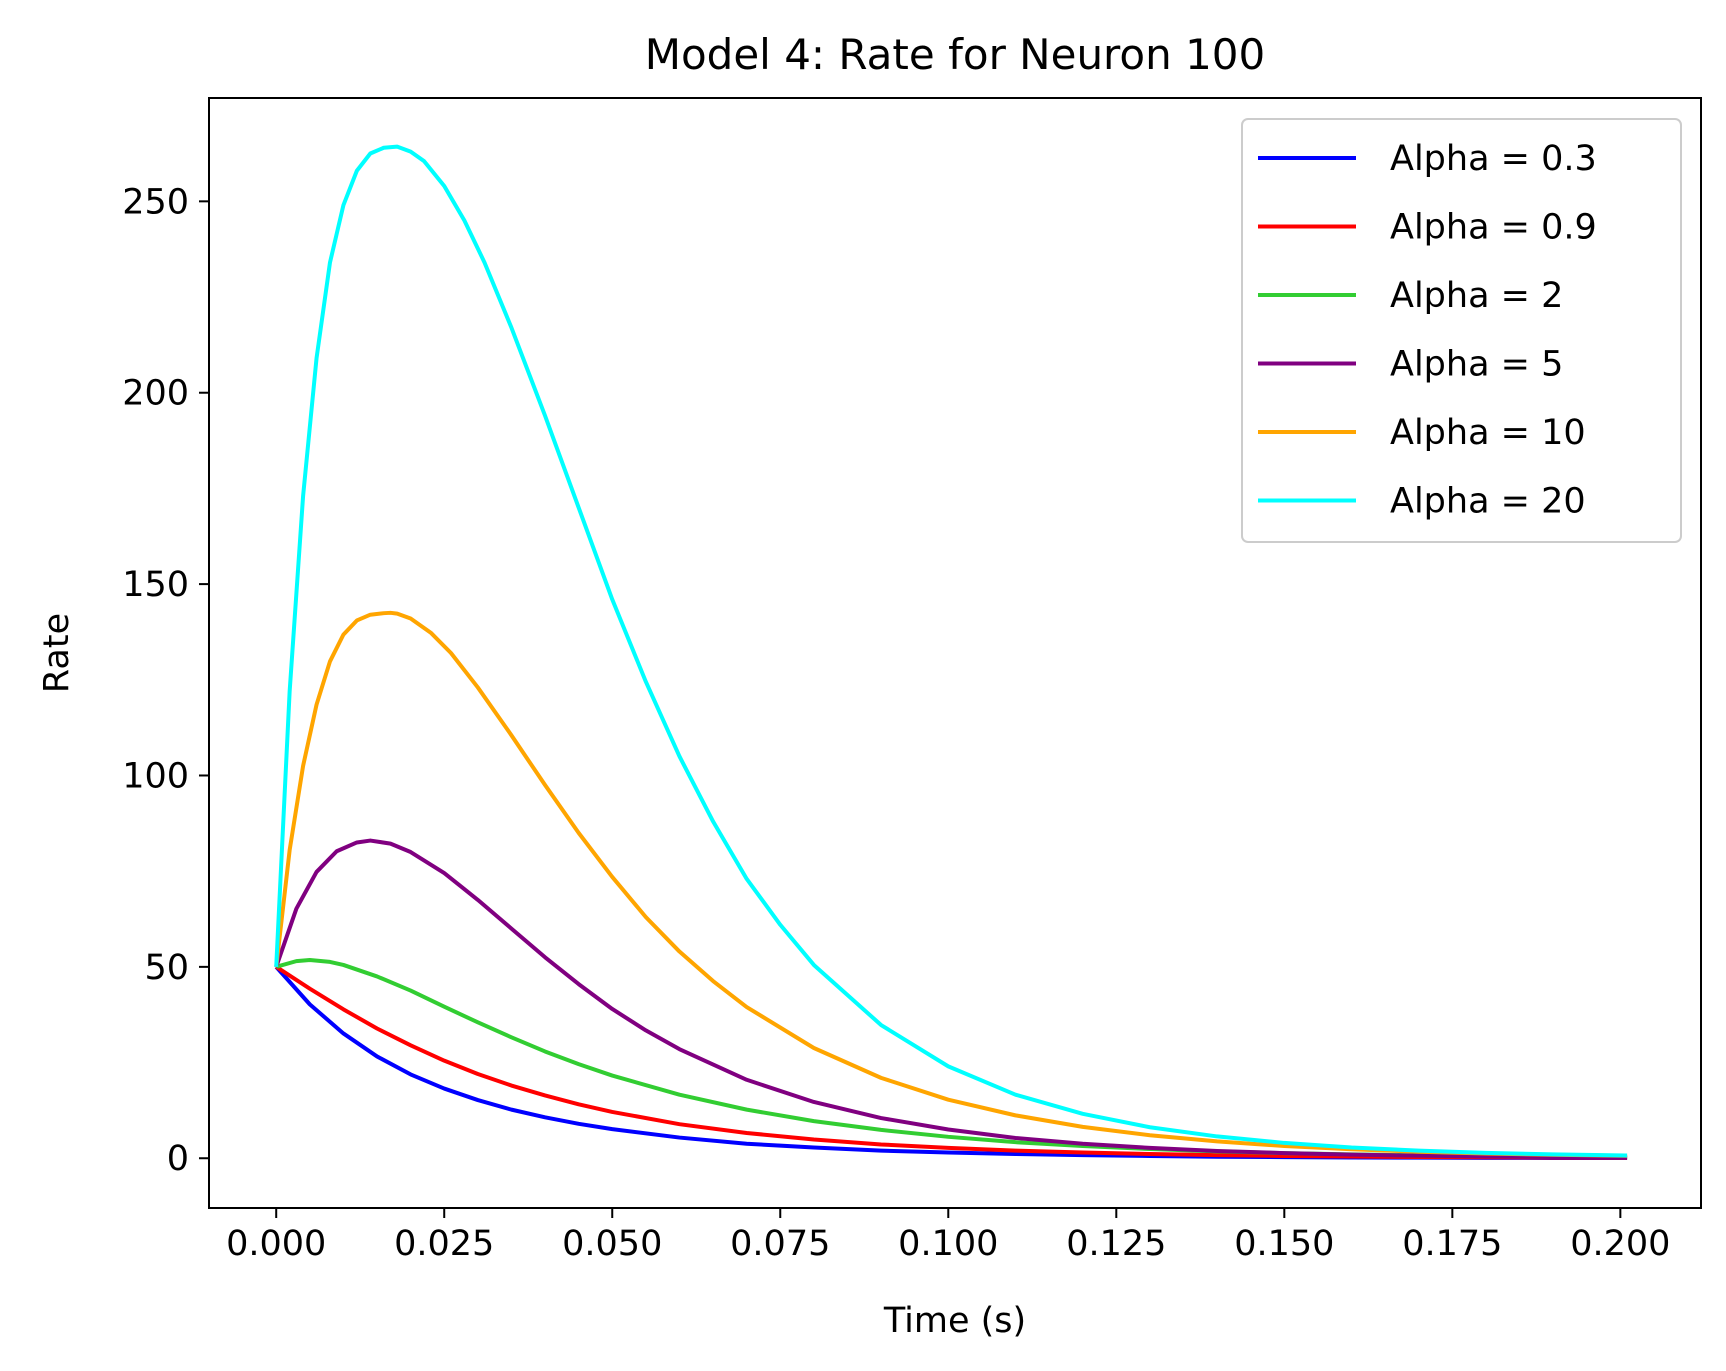  What do you see at coordinates (1488, 502) in the screenshot?
I see `legend-label: Alpha = 20` at bounding box center [1488, 502].